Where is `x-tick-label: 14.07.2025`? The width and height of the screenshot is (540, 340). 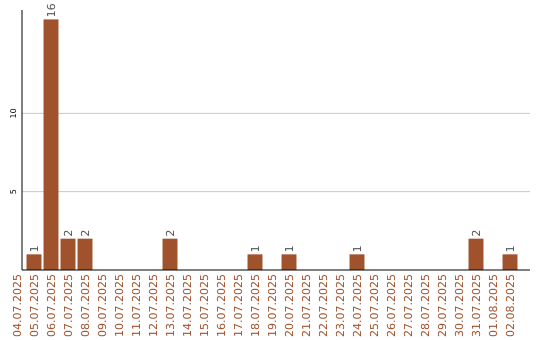
x-tick-label: 14.07.2025 is located at coordinates (187, 305).